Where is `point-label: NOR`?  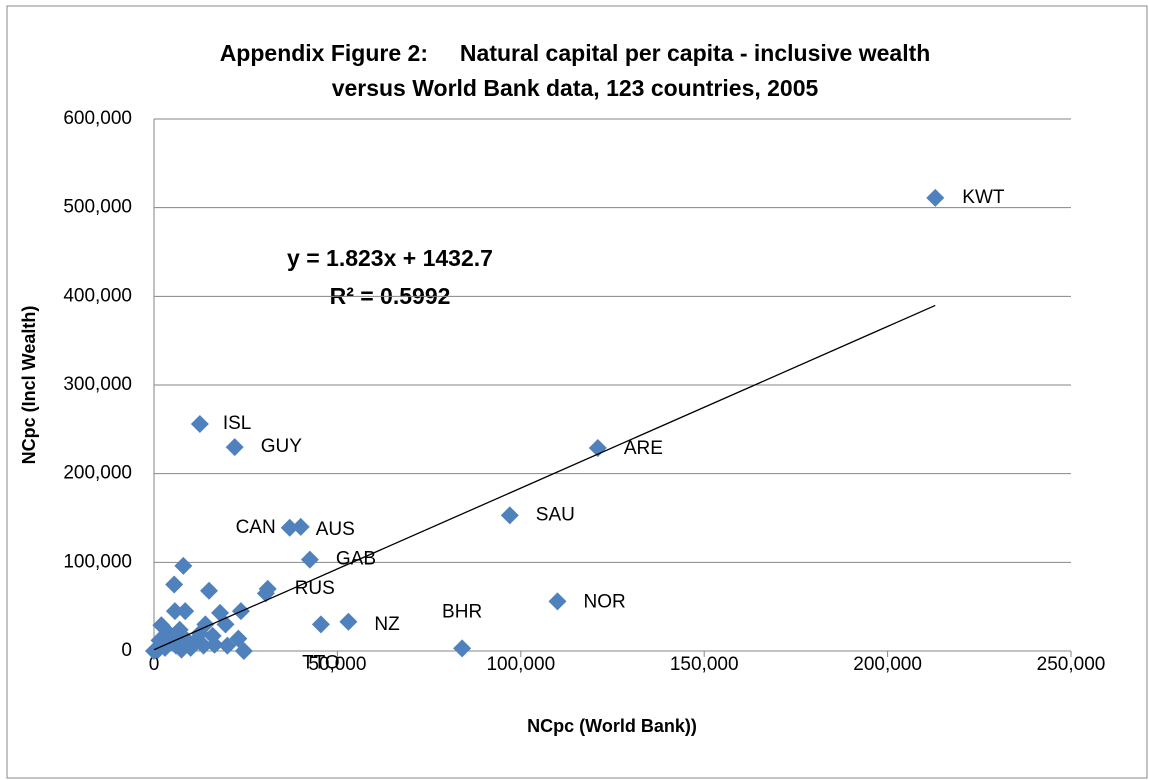
point-label: NOR is located at coordinates (604, 601).